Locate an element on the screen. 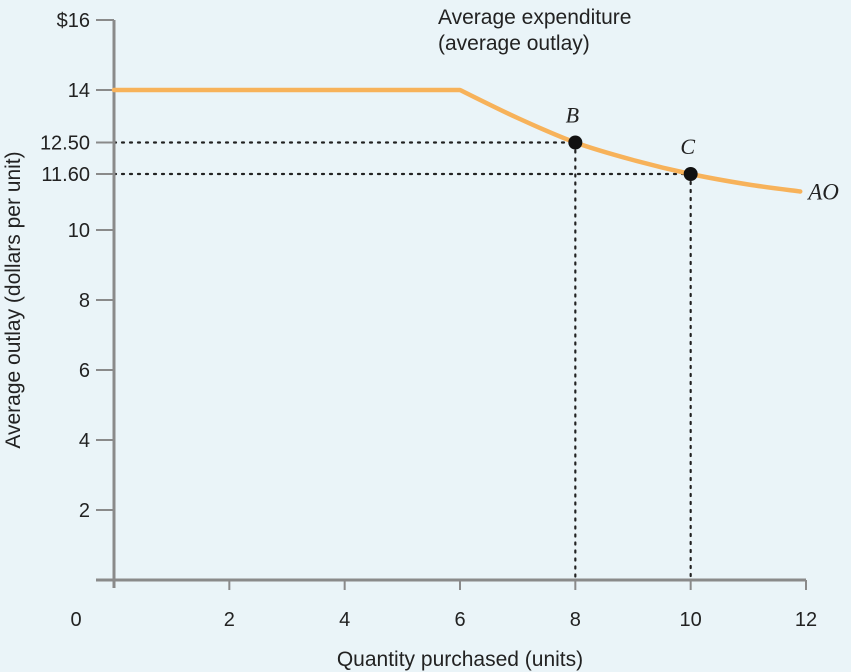  x-tick-label: 12 is located at coordinates (806, 620).